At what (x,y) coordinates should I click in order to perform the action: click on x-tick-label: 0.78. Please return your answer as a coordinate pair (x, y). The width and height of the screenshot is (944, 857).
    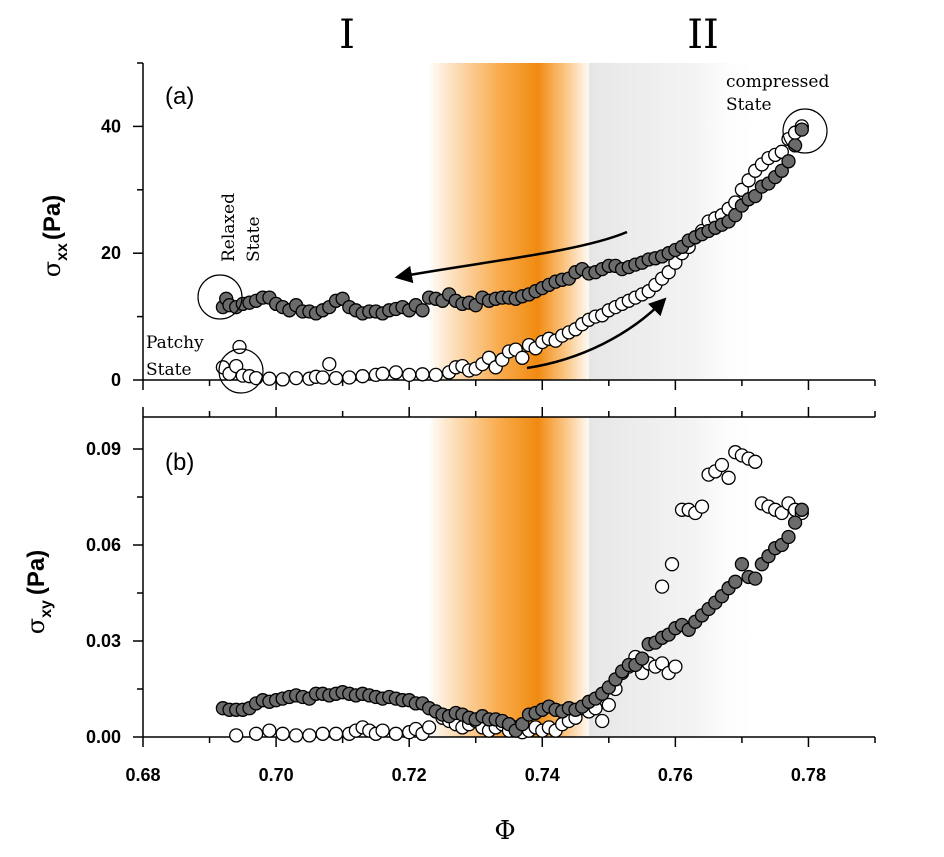
    Looking at the image, I should click on (808, 775).